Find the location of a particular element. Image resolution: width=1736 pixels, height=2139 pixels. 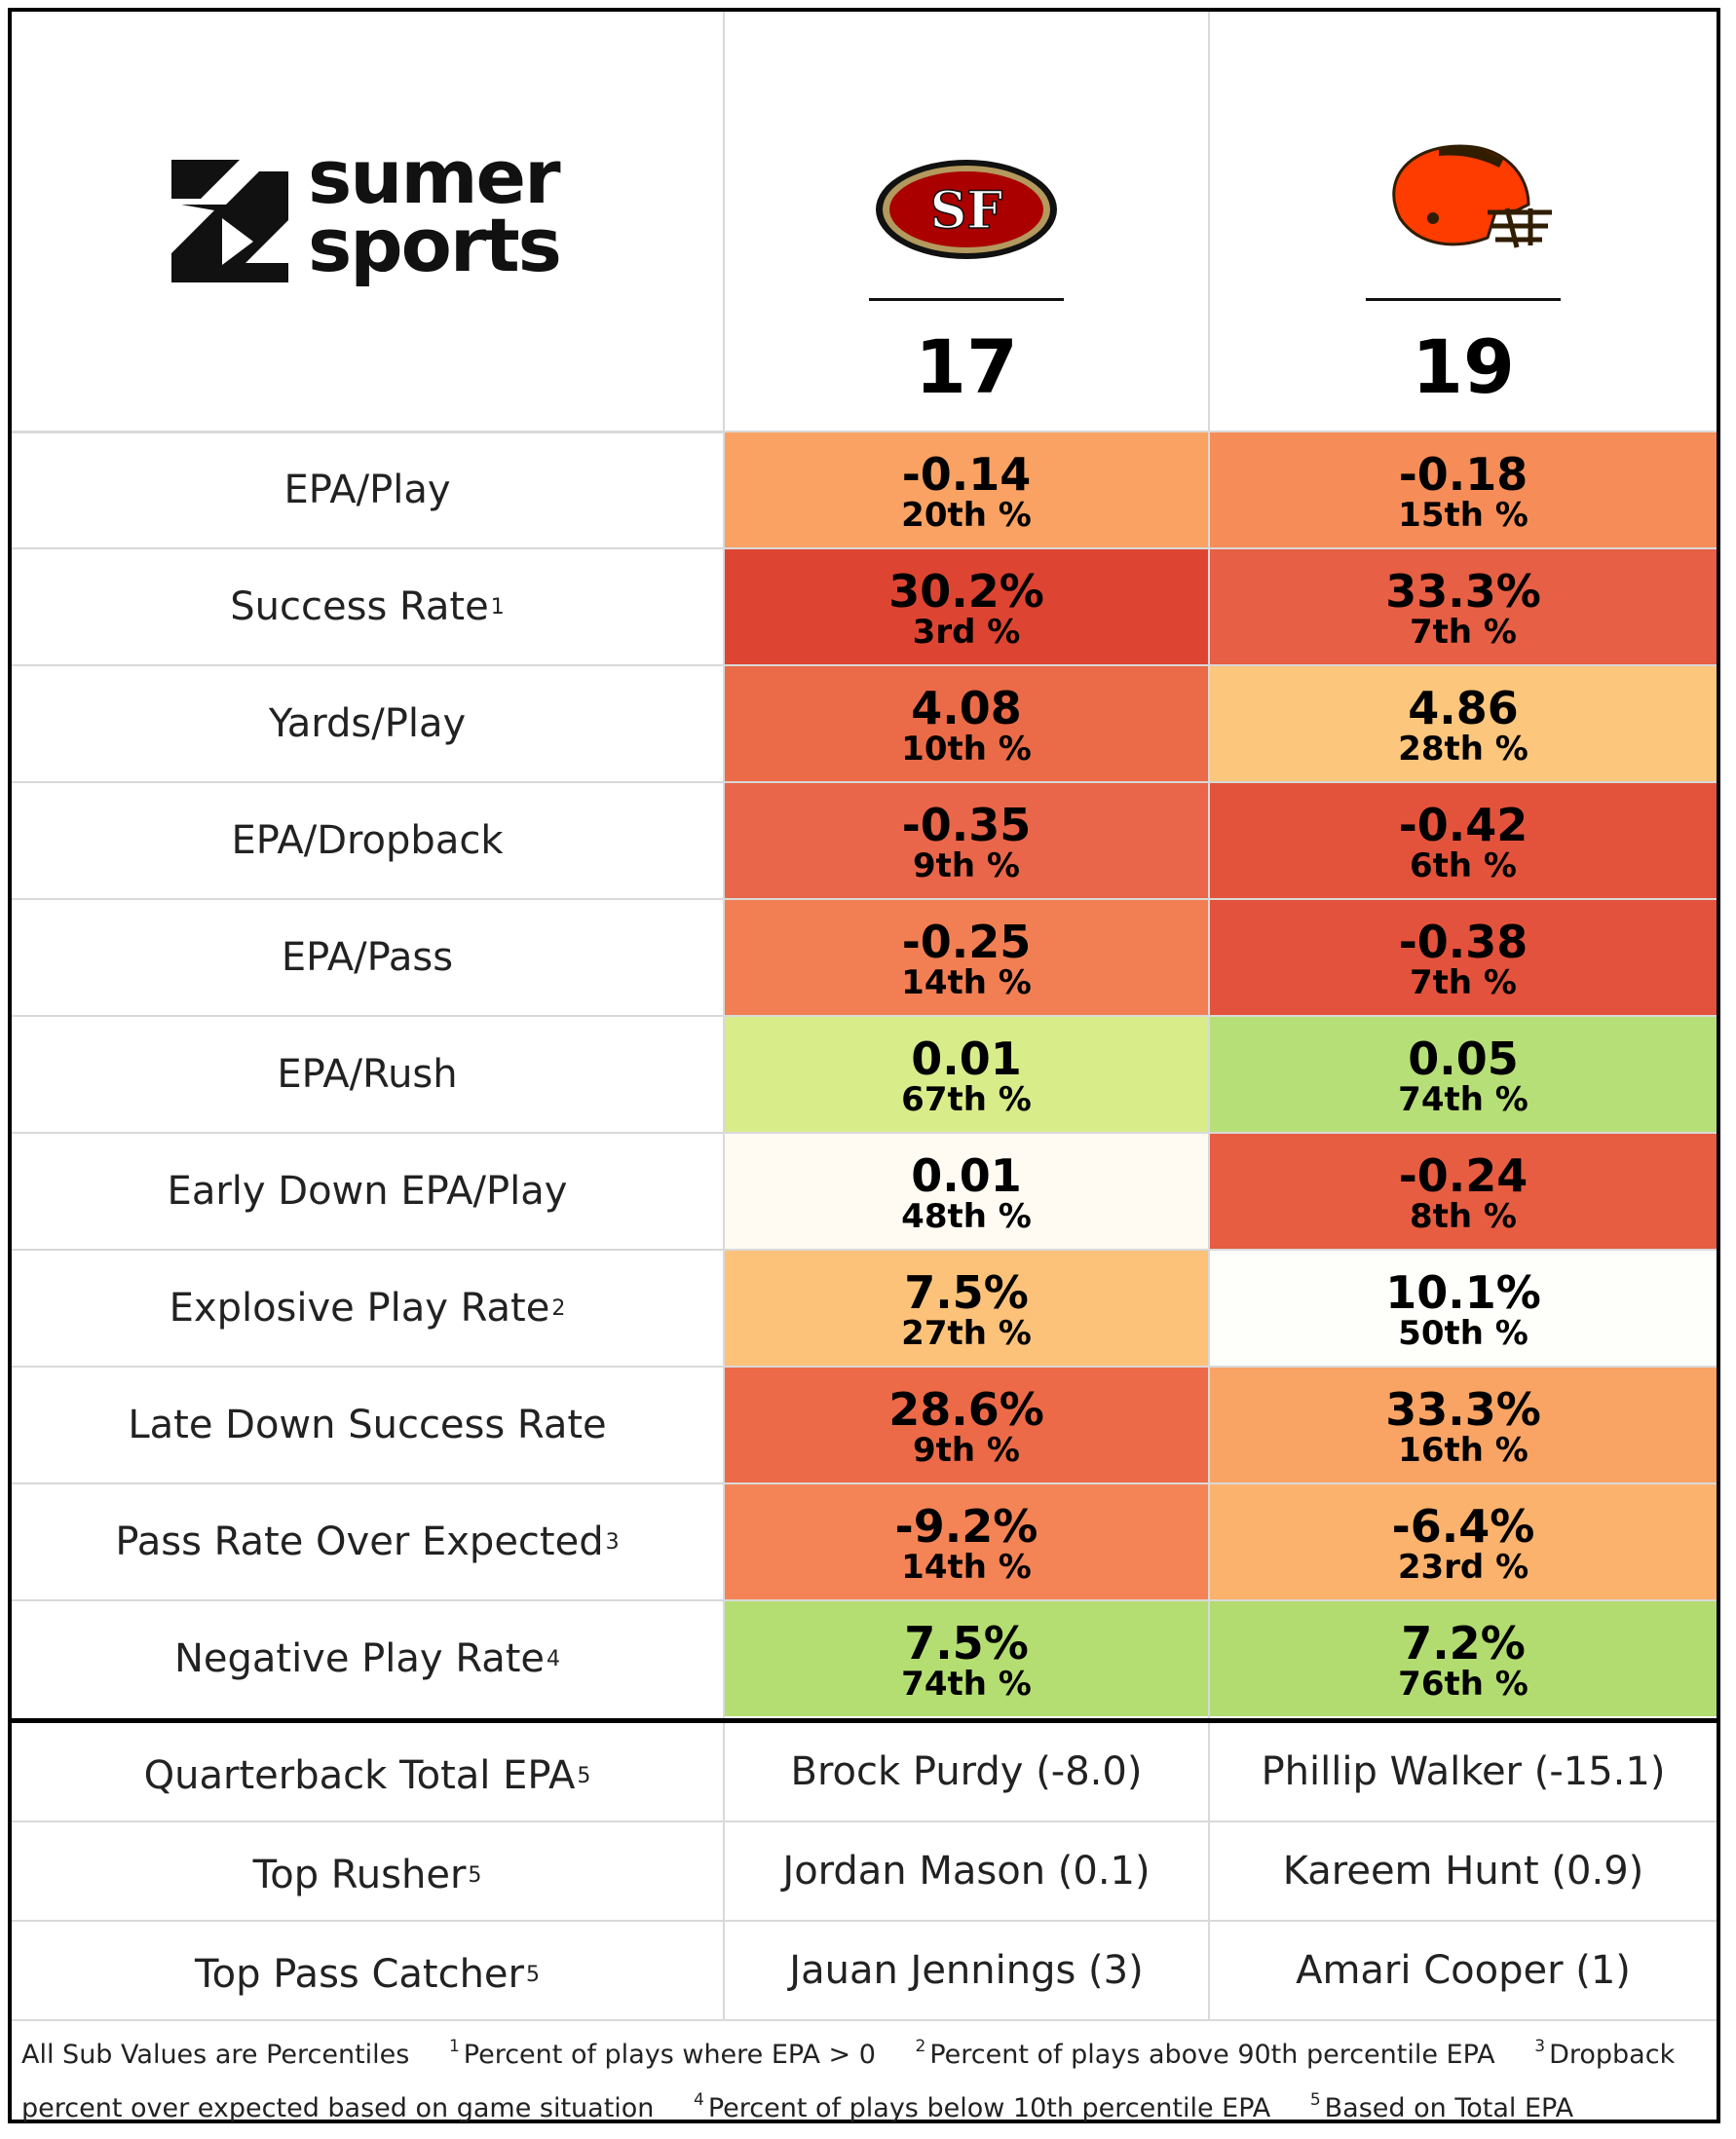

team-2-metric-cell: 7.2% 76th % is located at coordinates (1463, 1659).